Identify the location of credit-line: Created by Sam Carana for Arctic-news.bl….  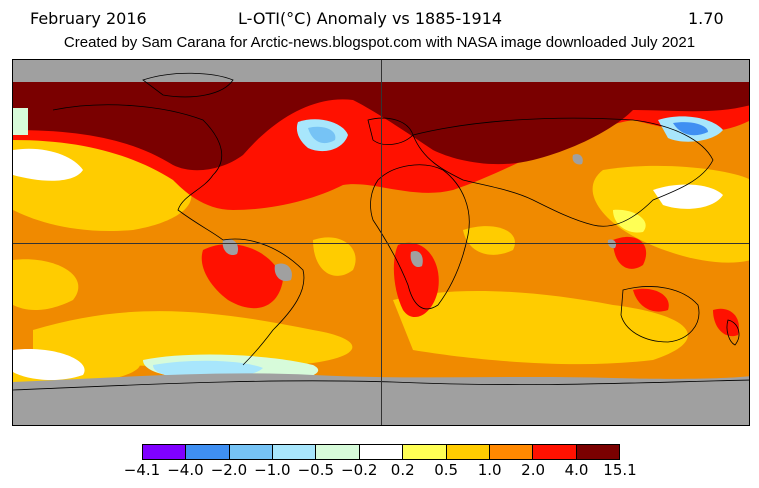
(379, 42).